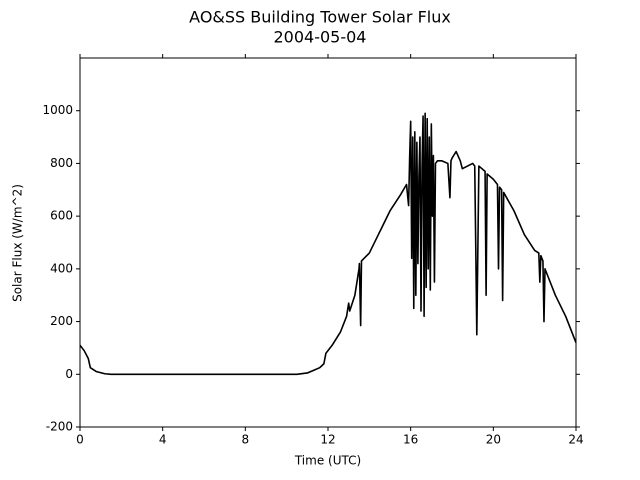 The width and height of the screenshot is (640, 480). What do you see at coordinates (59, 427) in the screenshot?
I see `y-tick-label: -200` at bounding box center [59, 427].